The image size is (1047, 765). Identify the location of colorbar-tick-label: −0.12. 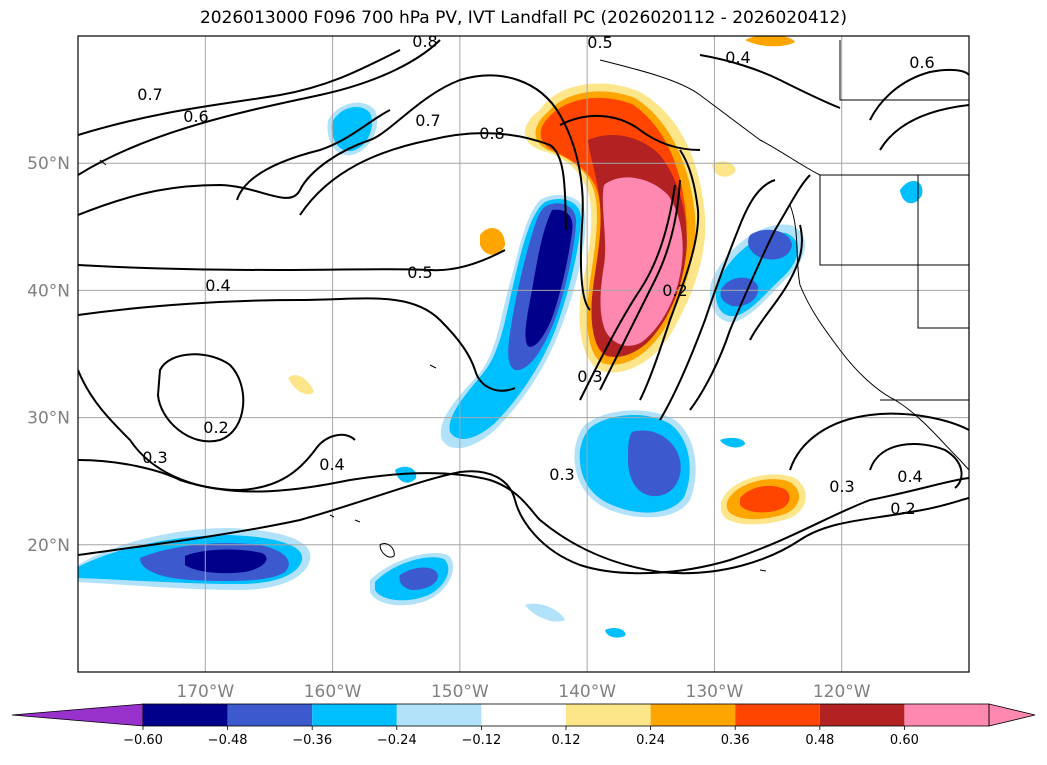
(481, 740).